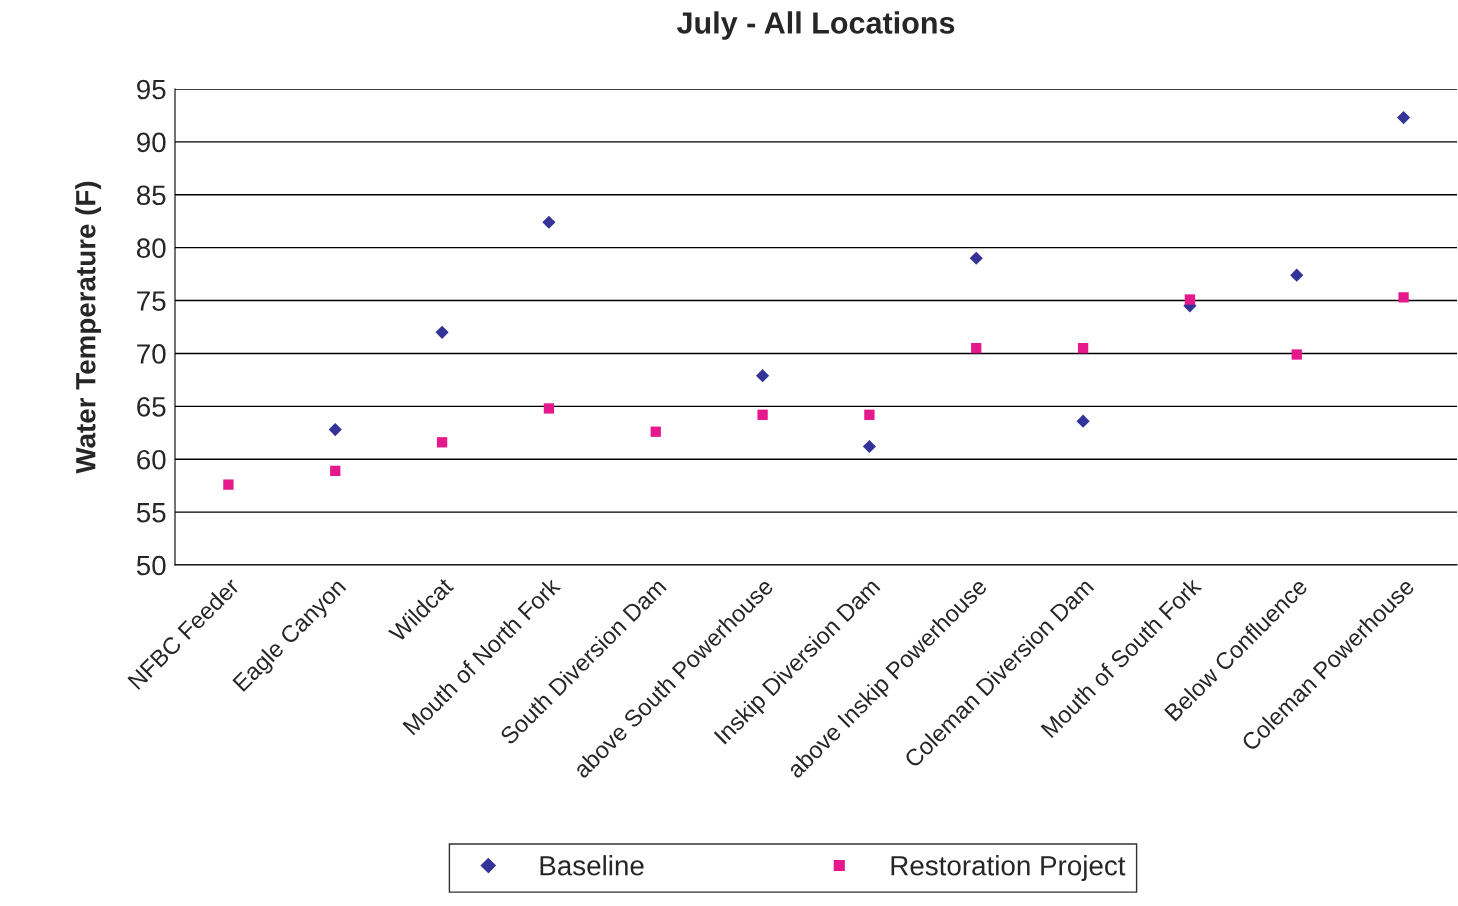  Describe the element at coordinates (151, 89) in the screenshot. I see `y-tick-label: 95` at that location.